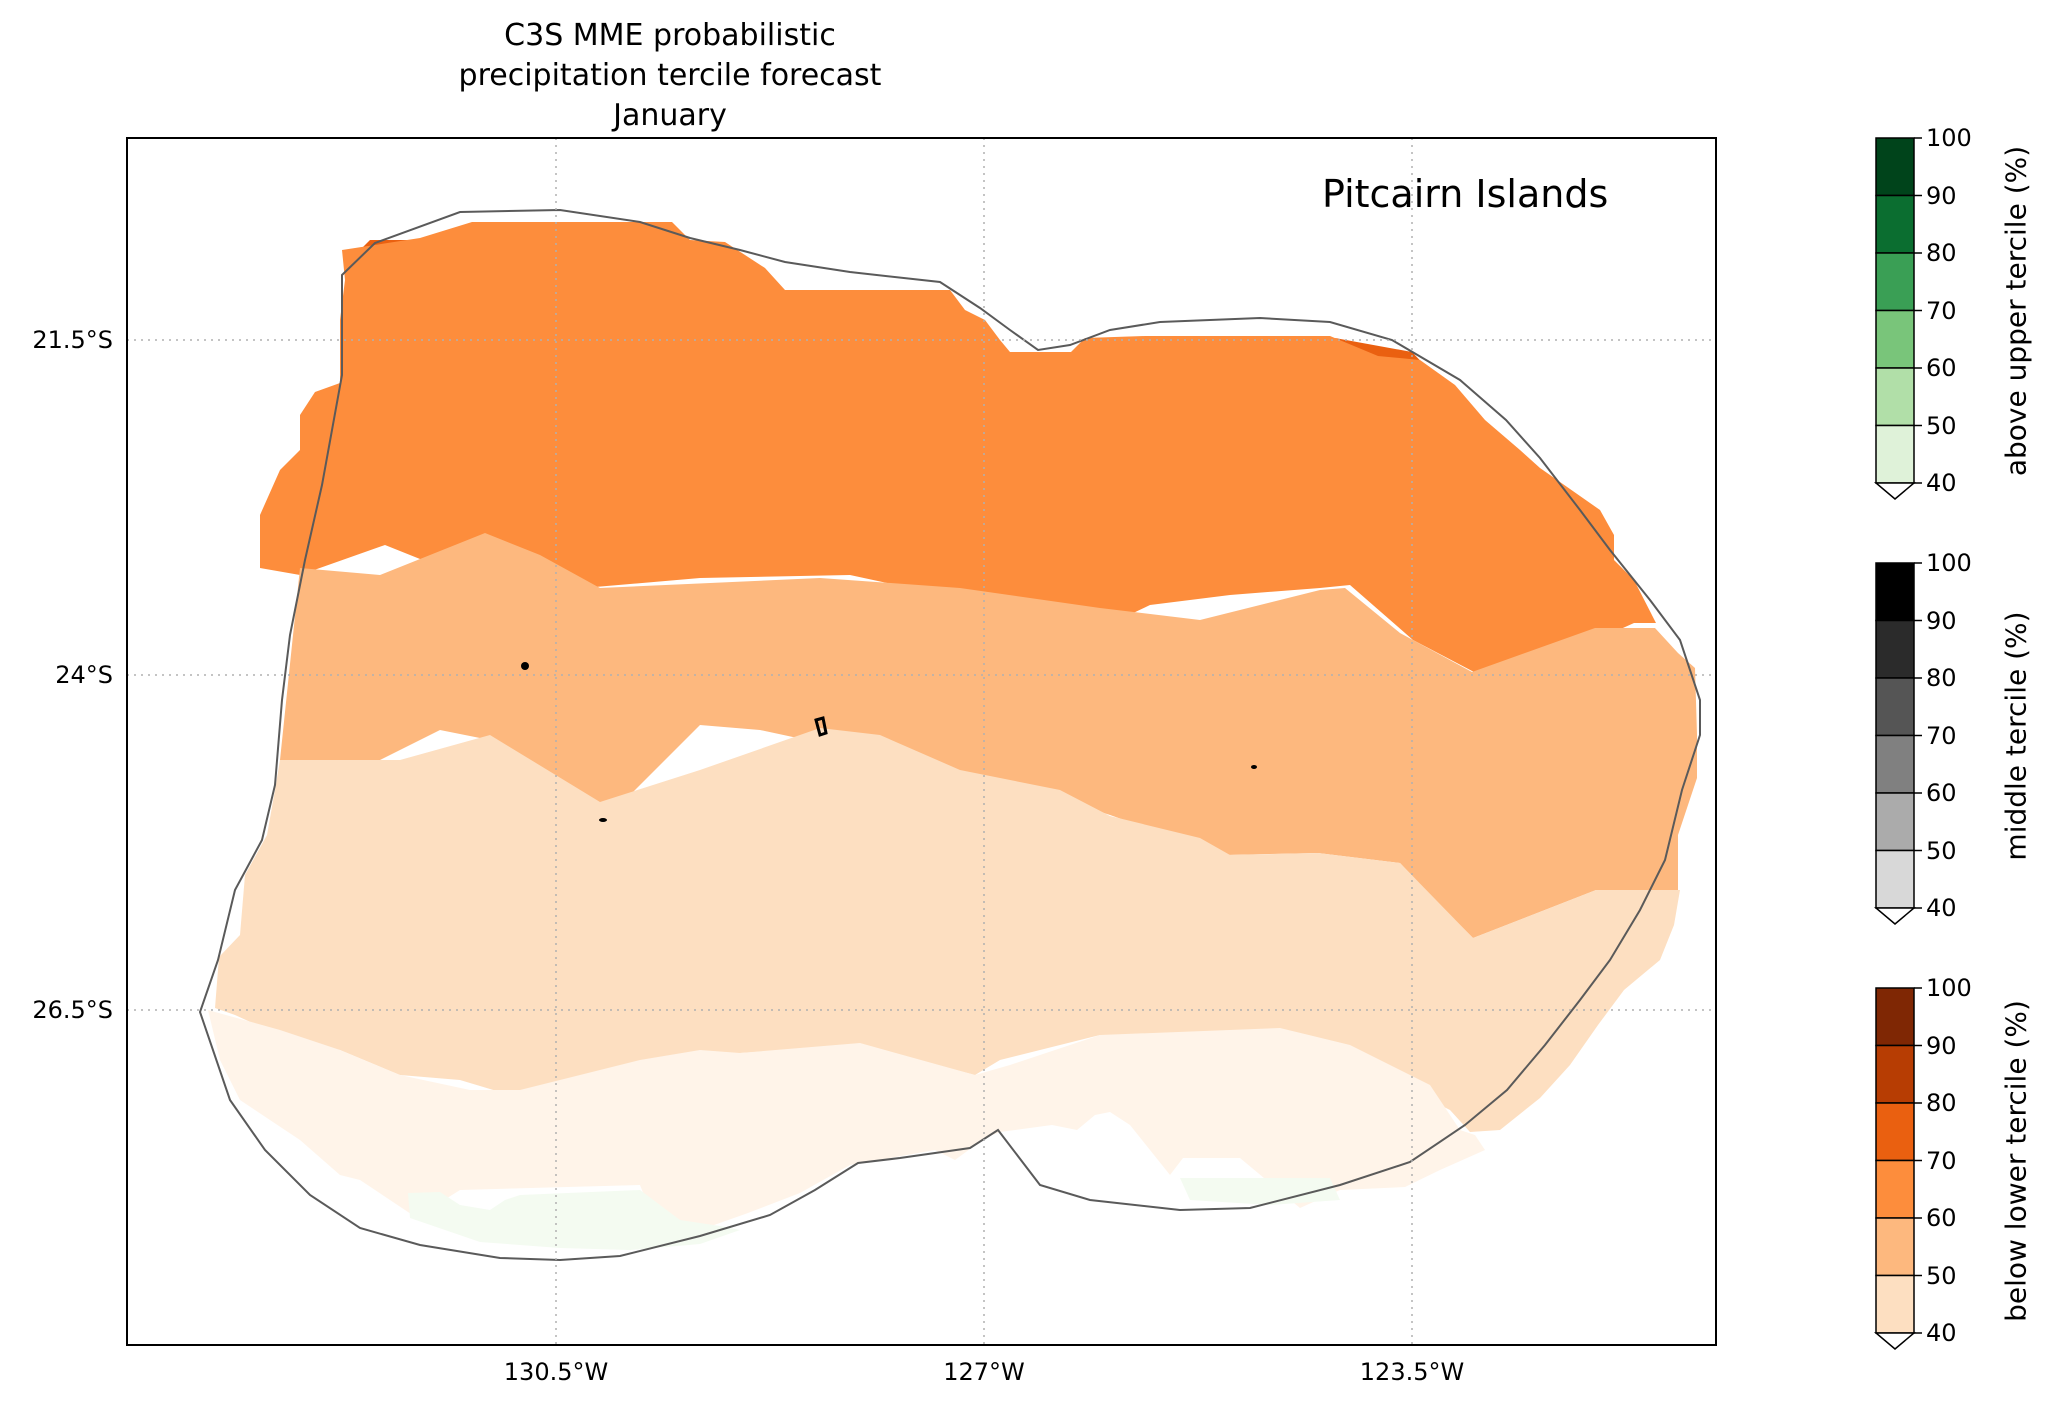 This screenshot has height=1408, width=2049. I want to click on middle-colorbar-tick-label: 100, so click(1949, 563).